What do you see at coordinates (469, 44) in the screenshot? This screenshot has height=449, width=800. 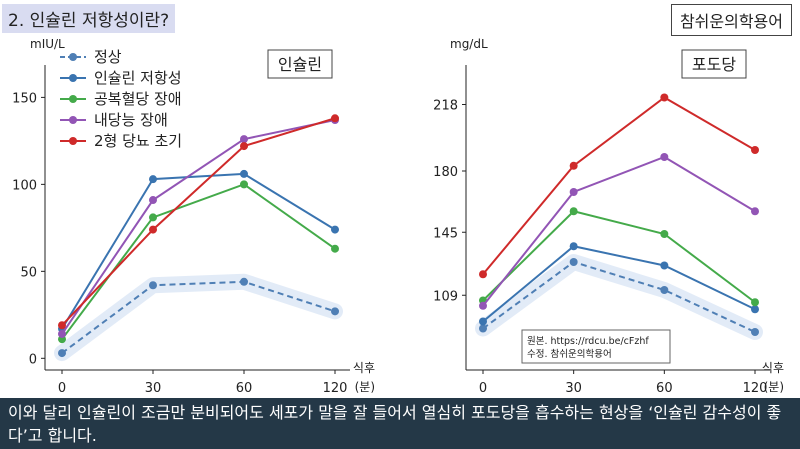 I see `y-axis-label: mg/dL` at bounding box center [469, 44].